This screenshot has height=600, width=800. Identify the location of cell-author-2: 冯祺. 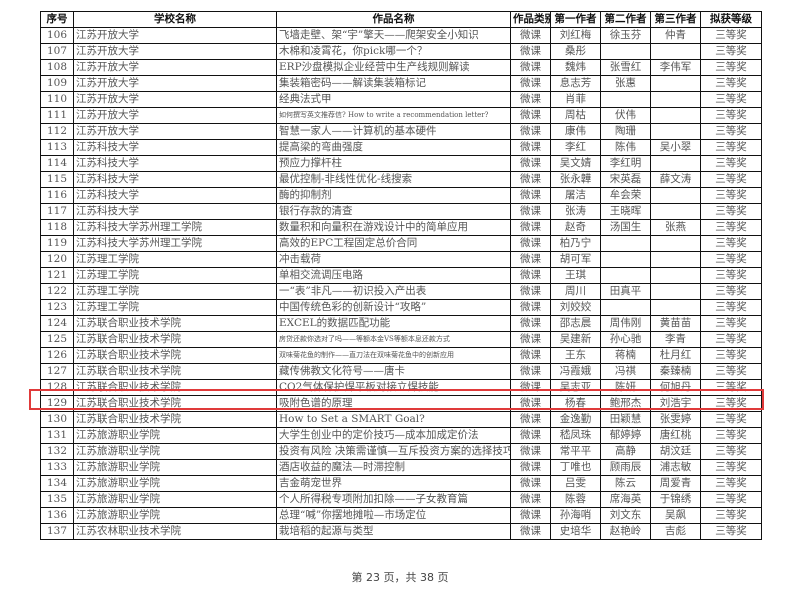
(625, 371).